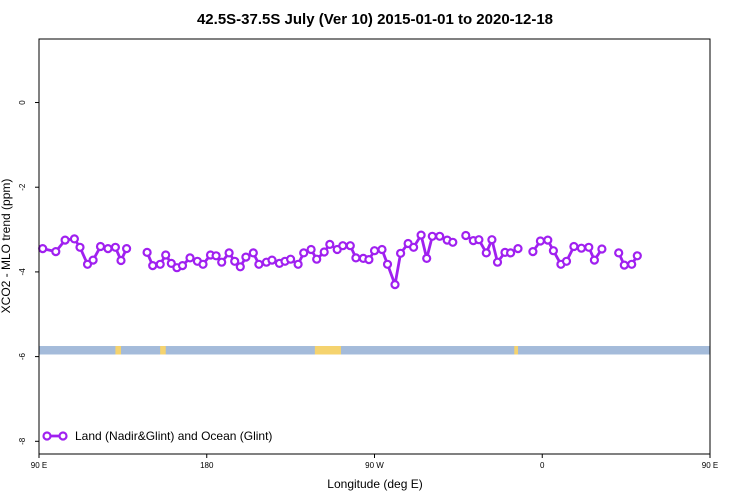  Describe the element at coordinates (340, 260) in the screenshot. I see `series-layer` at that location.